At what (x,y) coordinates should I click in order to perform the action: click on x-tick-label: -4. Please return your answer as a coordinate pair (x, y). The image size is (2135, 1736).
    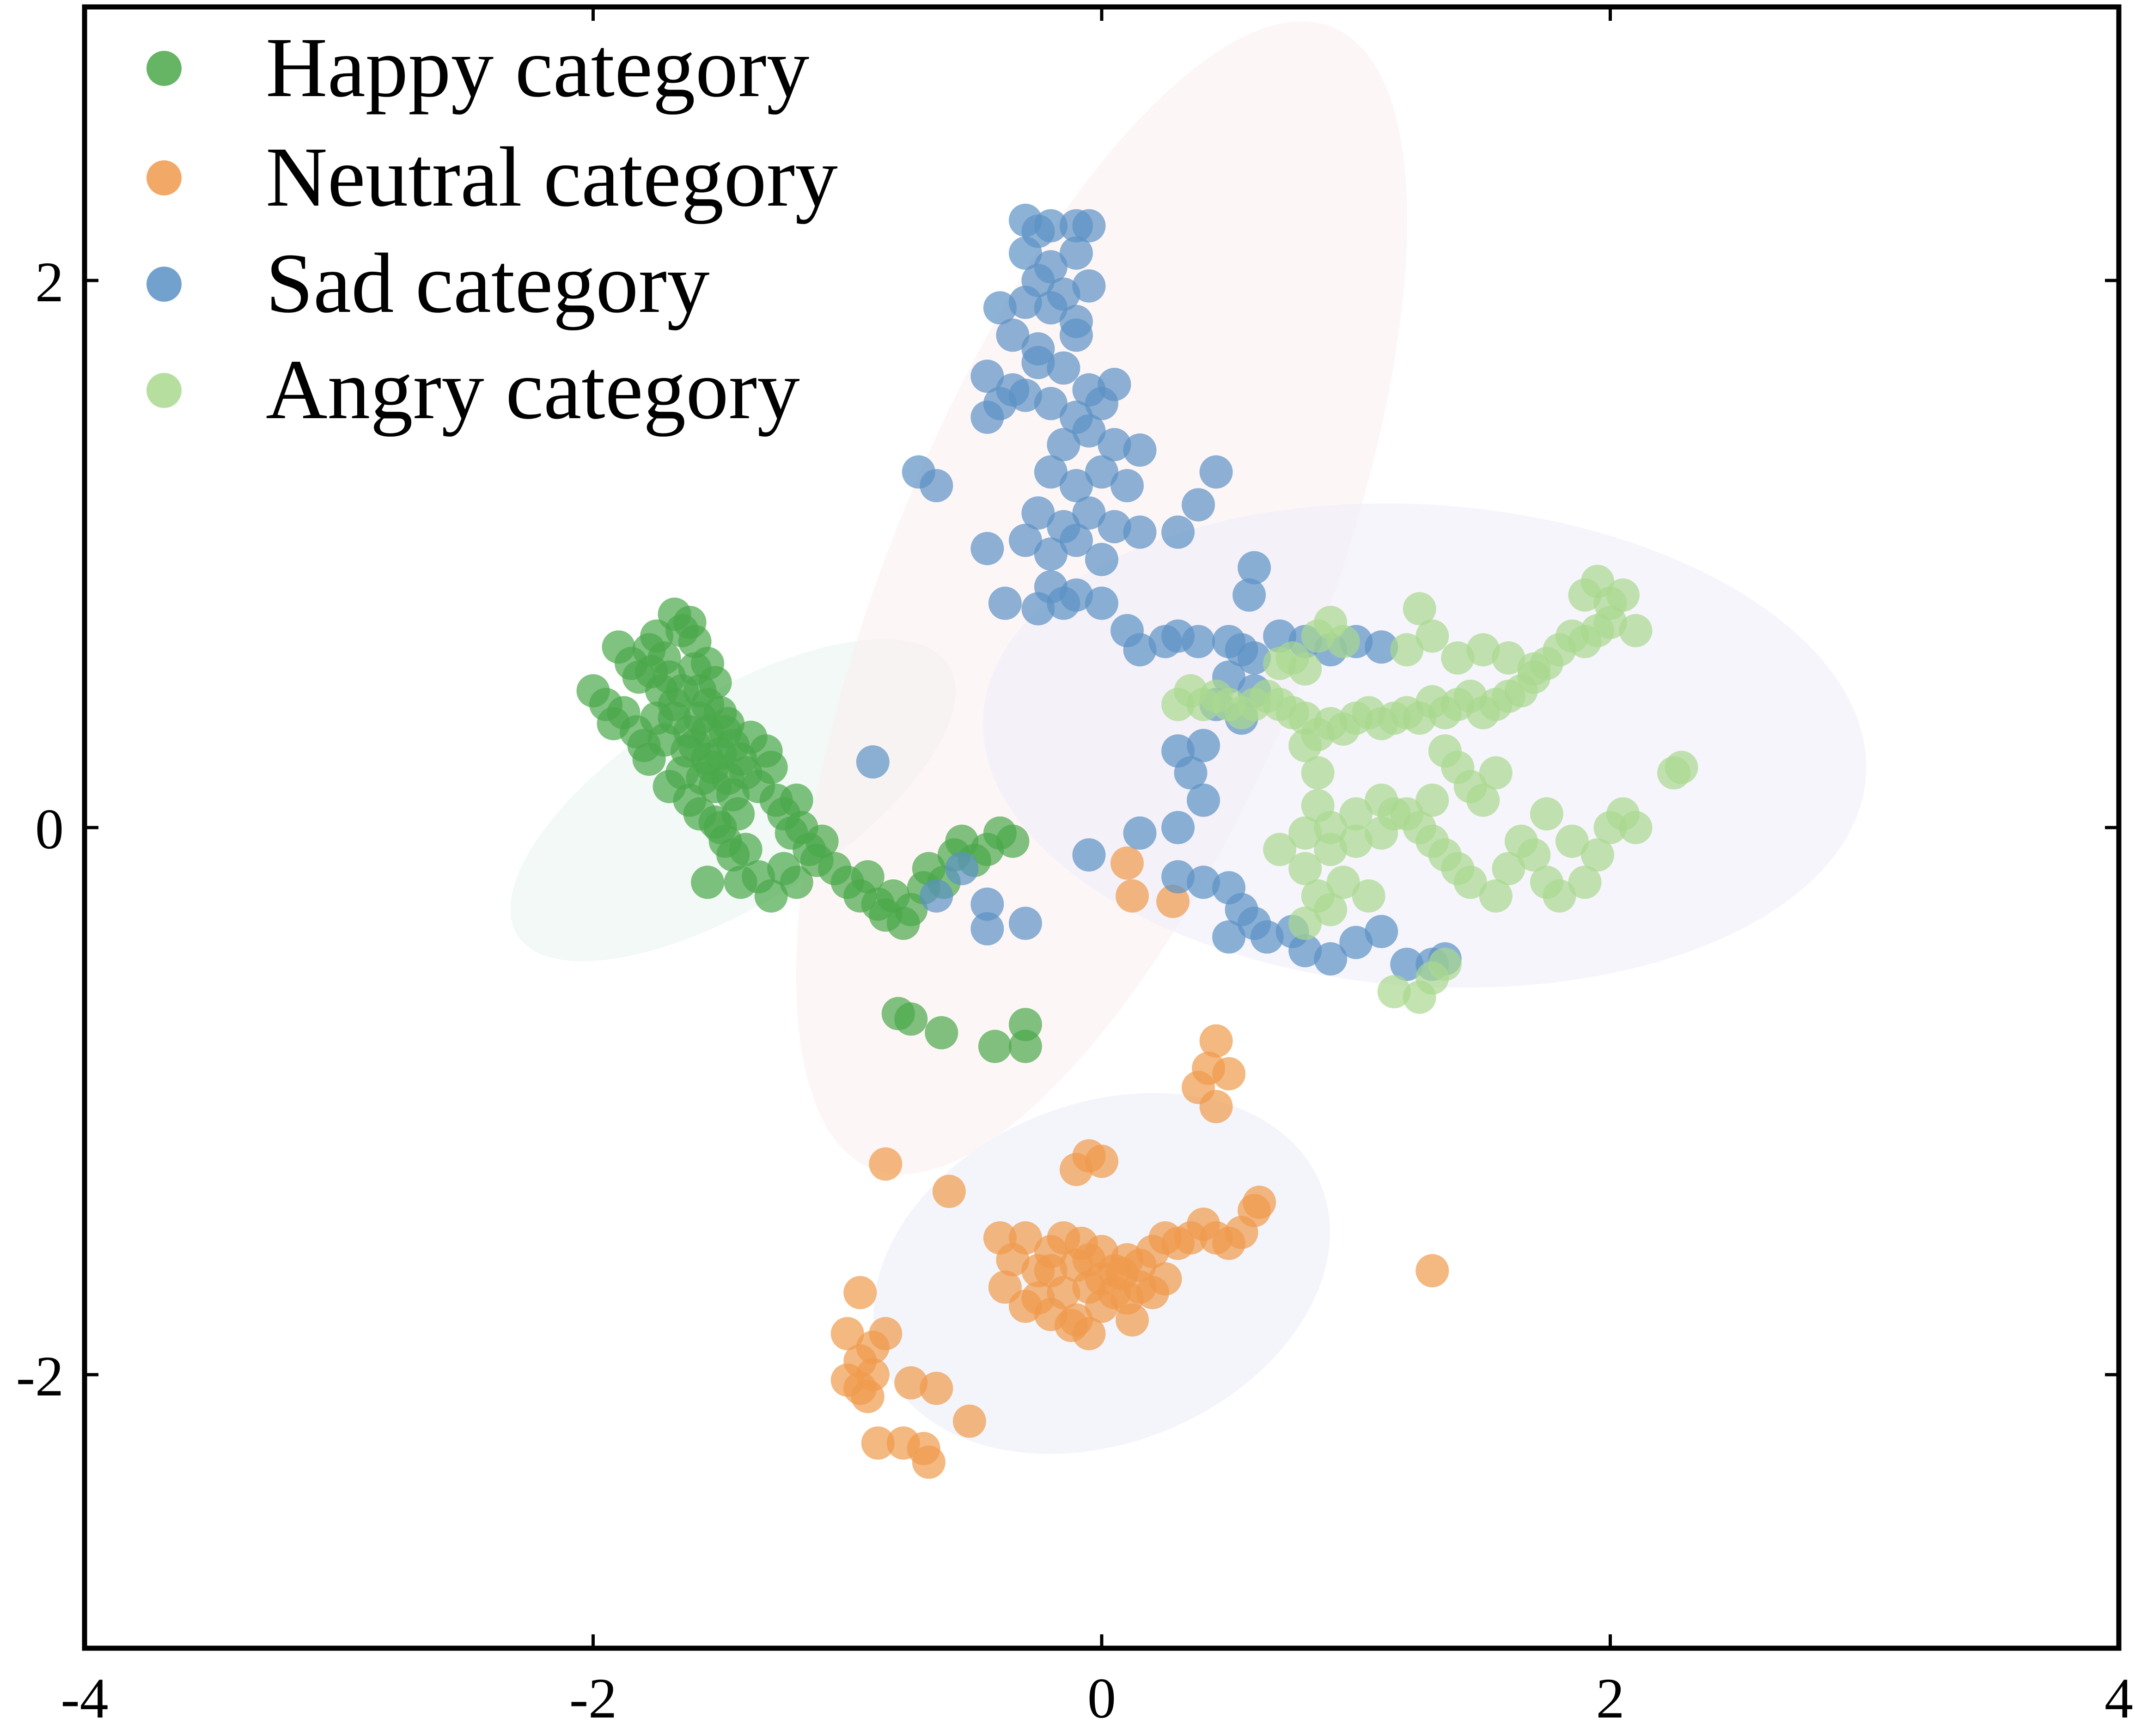
    Looking at the image, I should click on (84, 1699).